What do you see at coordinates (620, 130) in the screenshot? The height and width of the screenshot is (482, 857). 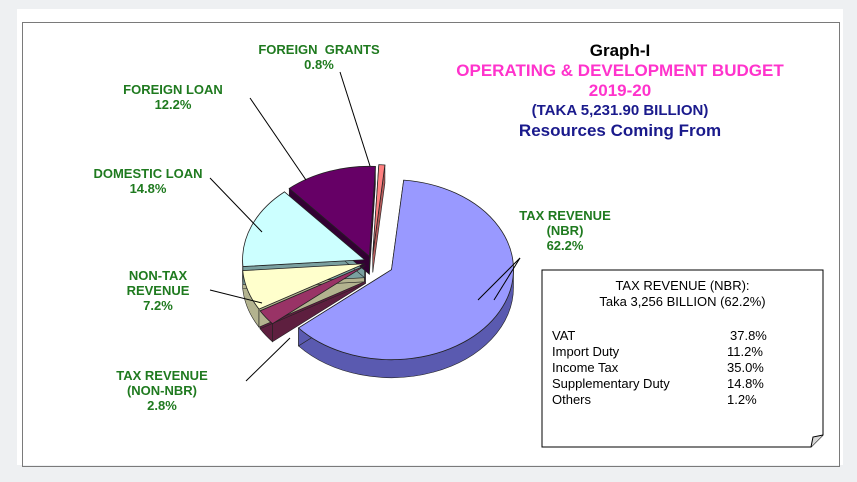 I see `chart-subtitle: Resources Coming From` at bounding box center [620, 130].